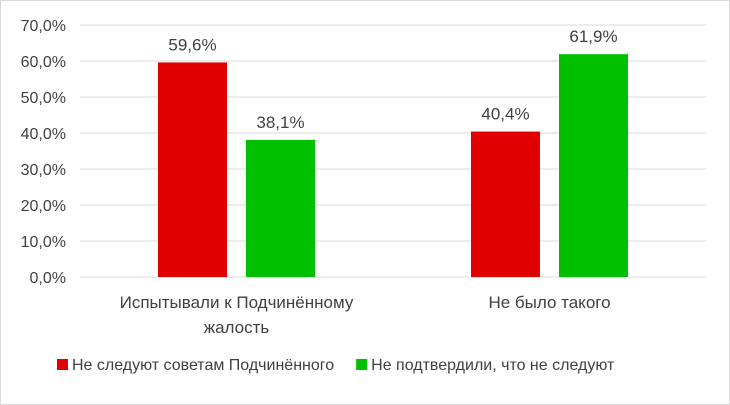 The height and width of the screenshot is (405, 730). Describe the element at coordinates (43, 242) in the screenshot. I see `y-tick-label: 10,0%` at that location.